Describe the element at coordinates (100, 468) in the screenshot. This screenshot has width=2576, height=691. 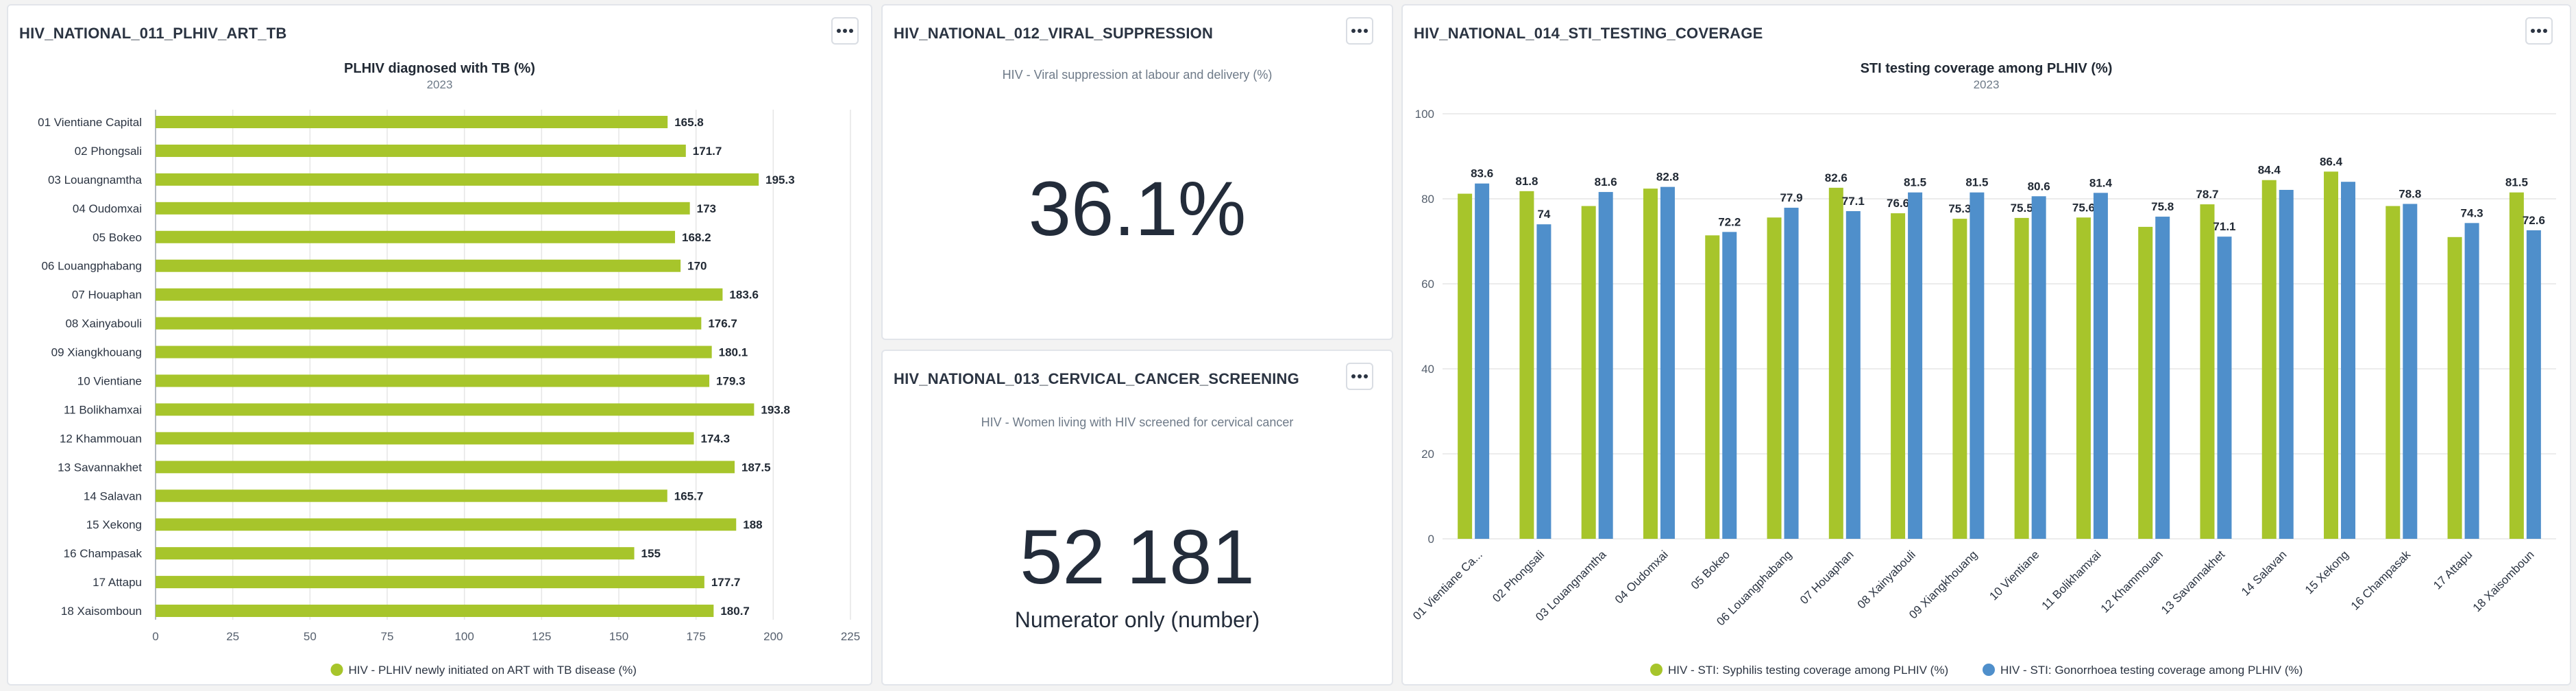
I see `category-label: 13 Savannakhet` at that location.